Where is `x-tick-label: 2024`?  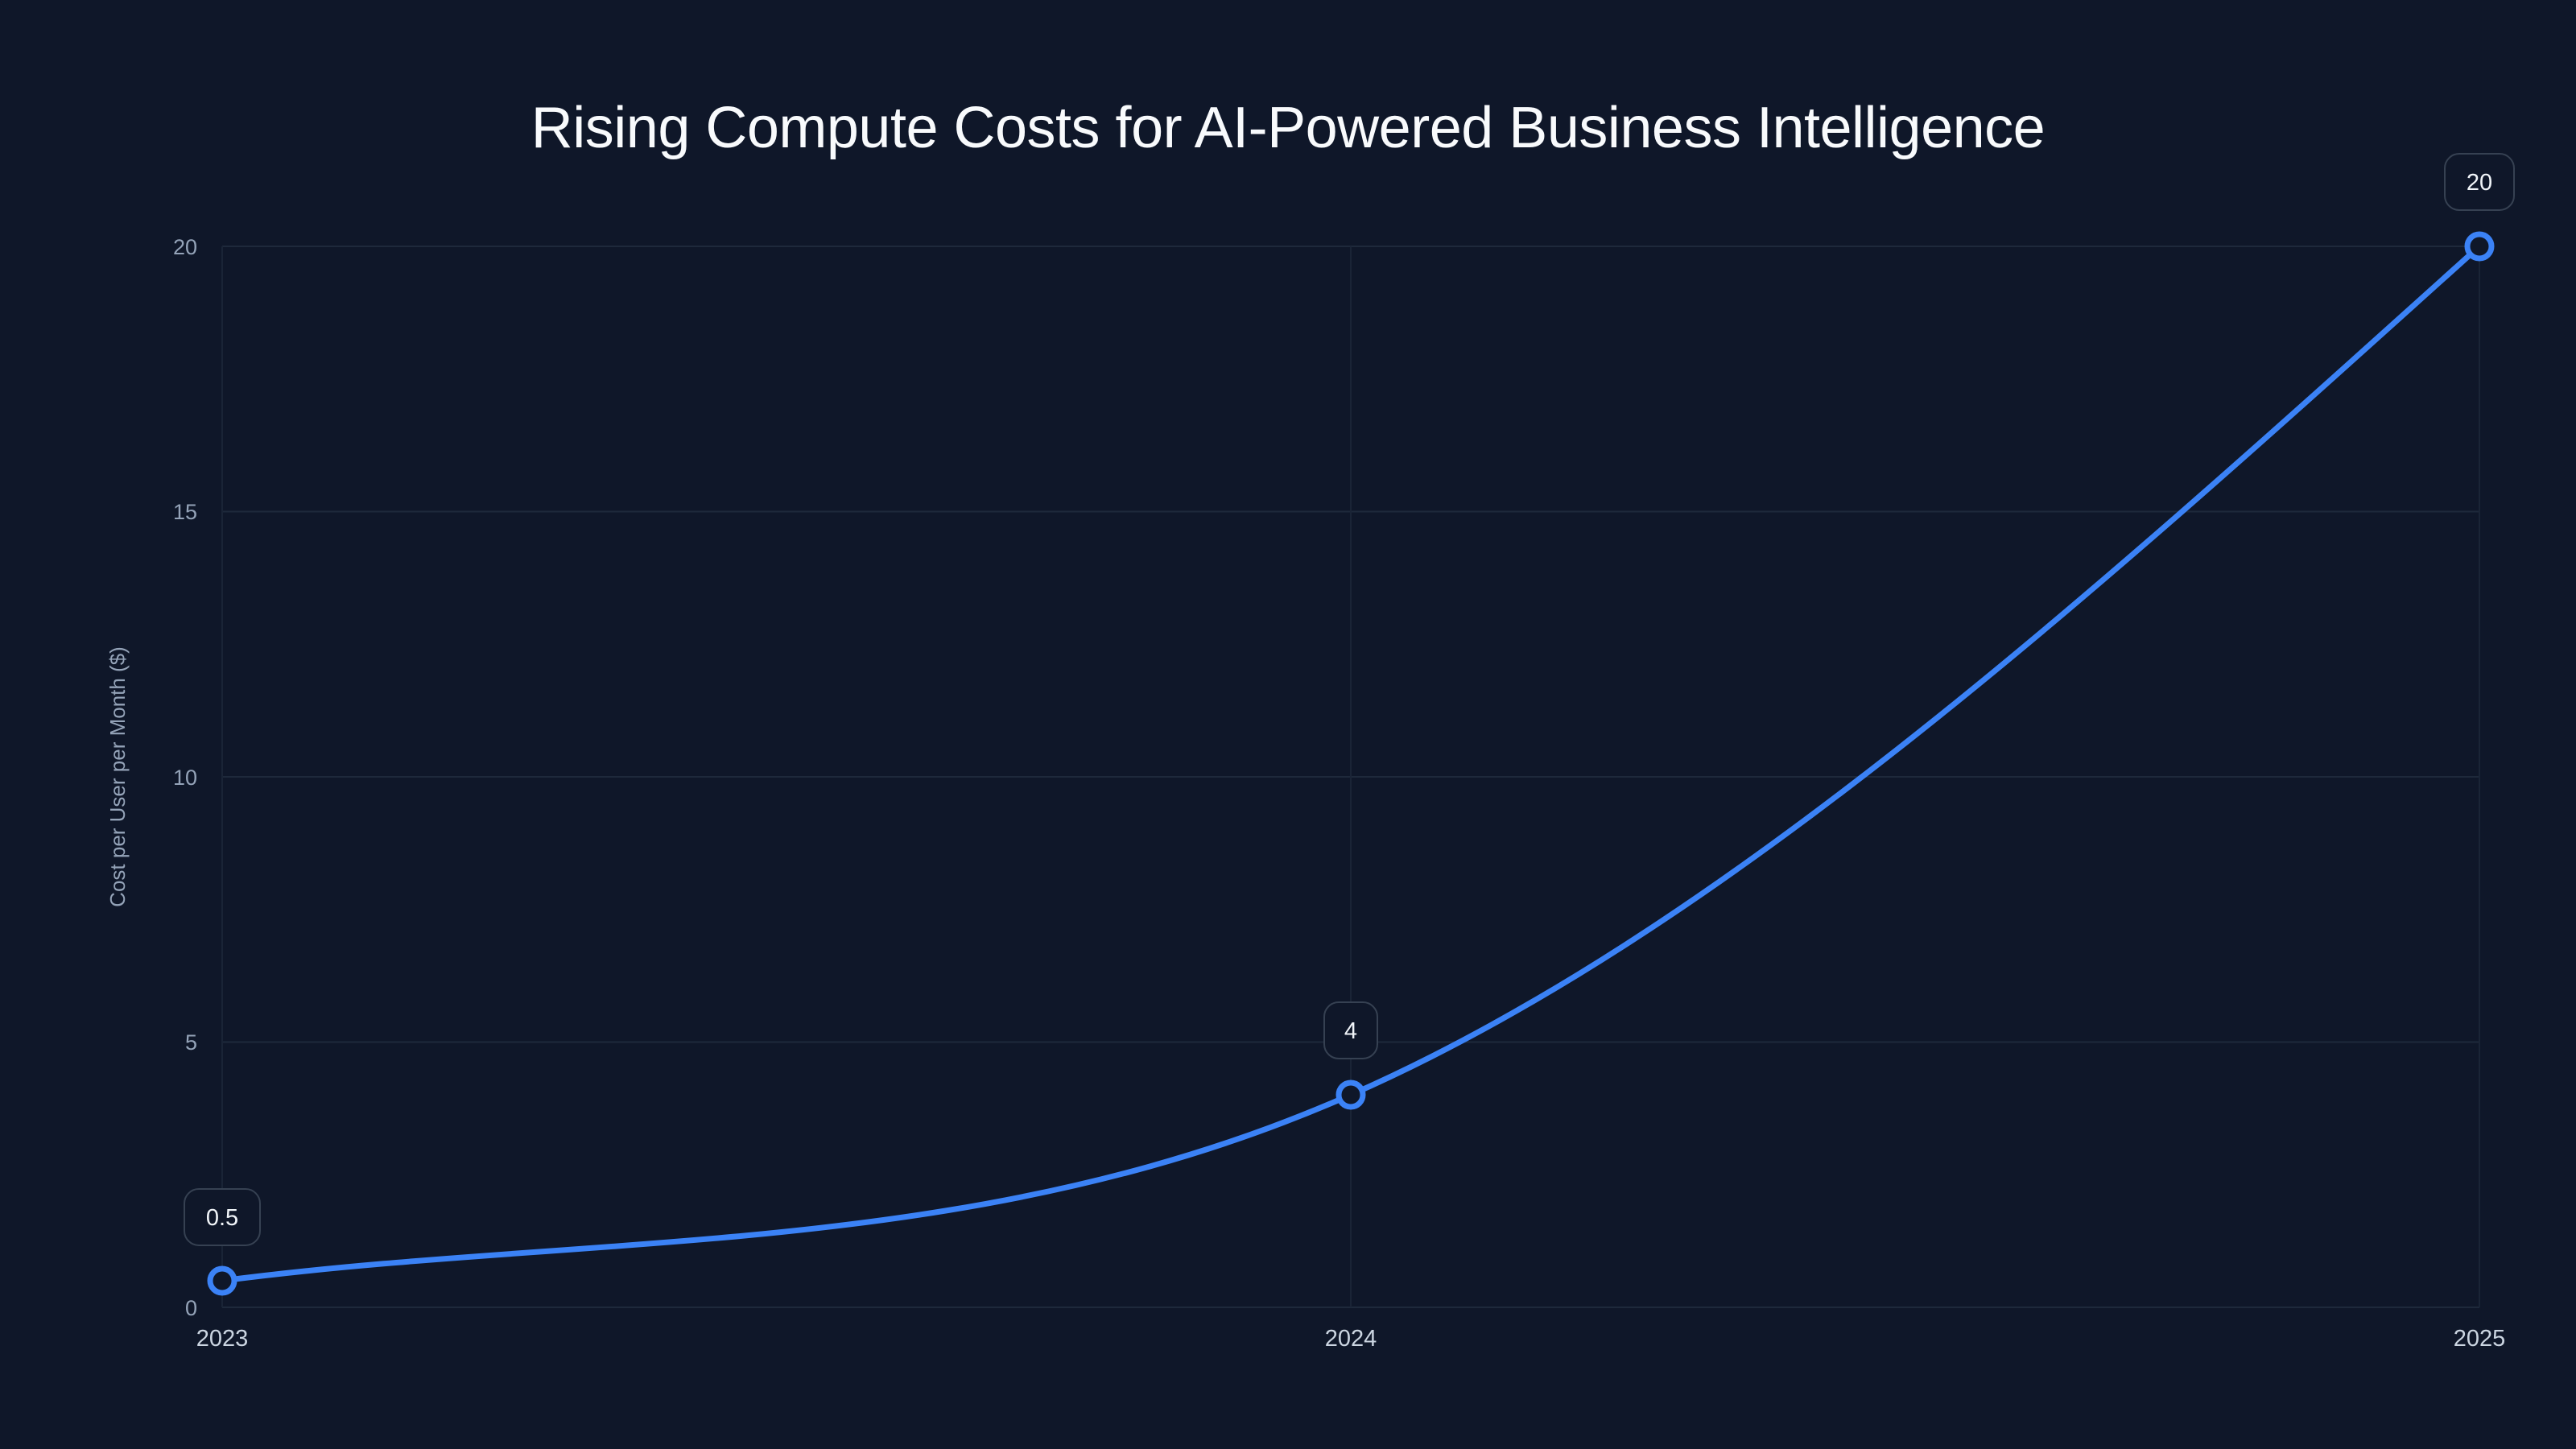
x-tick-label: 2024 is located at coordinates (1351, 1339).